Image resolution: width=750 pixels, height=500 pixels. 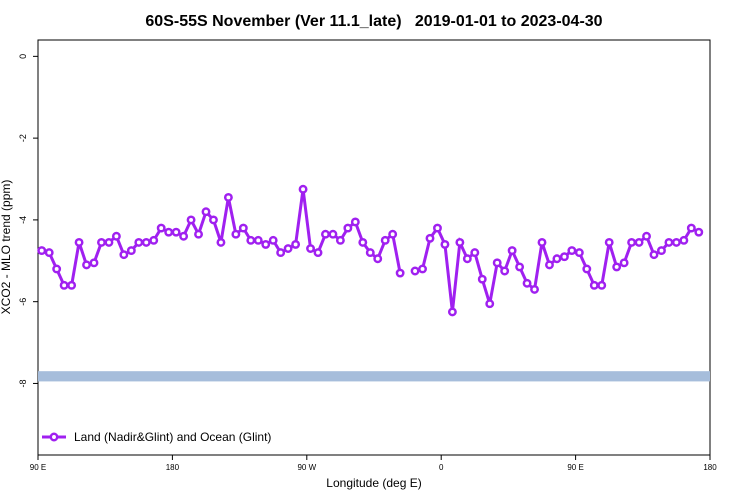 I want to click on legend-marker, so click(x=54, y=437).